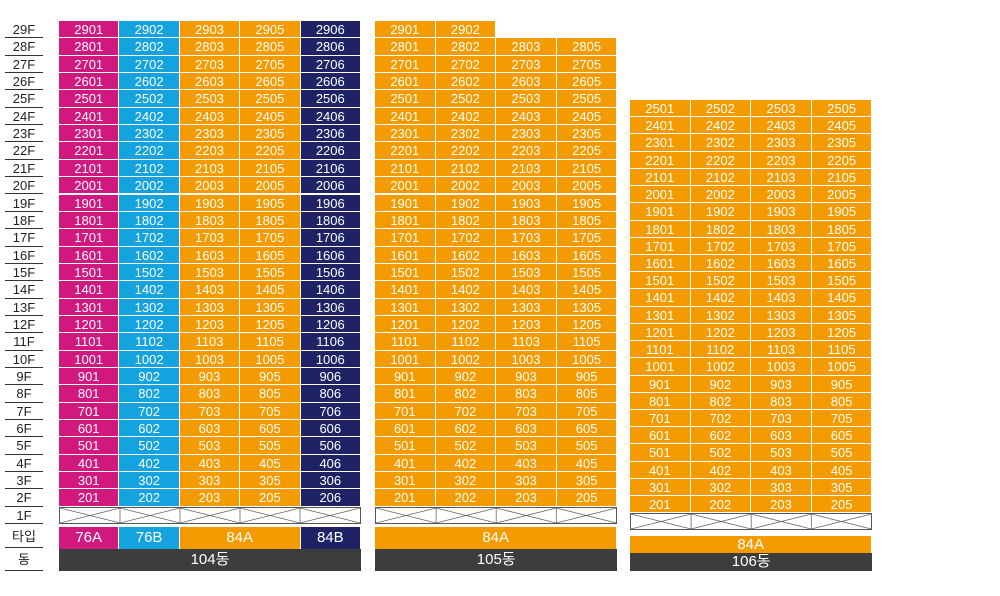 This screenshot has width=1000, height=596. What do you see at coordinates (526, 394) in the screenshot?
I see `unit-cell: 803` at bounding box center [526, 394].